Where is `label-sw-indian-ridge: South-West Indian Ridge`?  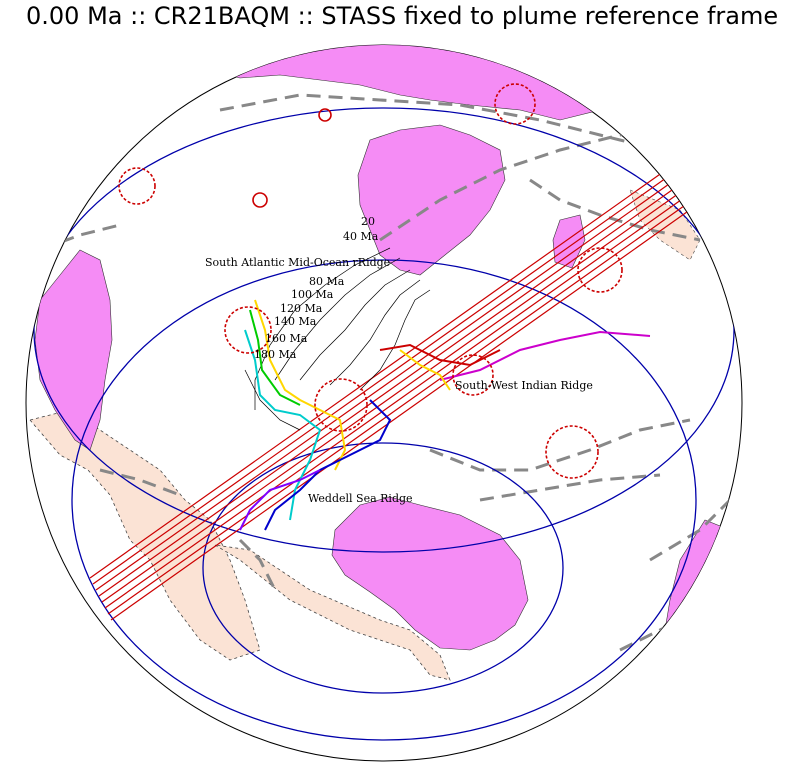 label-sw-indian-ridge: South-West Indian Ridge is located at coordinates (524, 385).